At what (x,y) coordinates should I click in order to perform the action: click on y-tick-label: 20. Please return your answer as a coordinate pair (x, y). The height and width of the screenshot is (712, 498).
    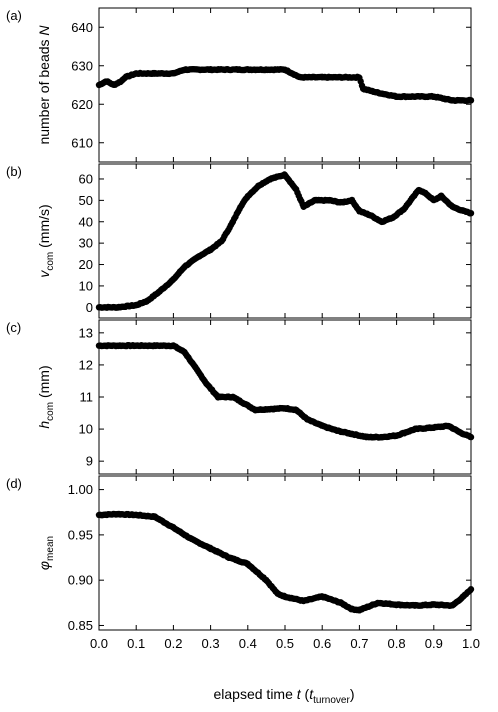
    Looking at the image, I should click on (86, 264).